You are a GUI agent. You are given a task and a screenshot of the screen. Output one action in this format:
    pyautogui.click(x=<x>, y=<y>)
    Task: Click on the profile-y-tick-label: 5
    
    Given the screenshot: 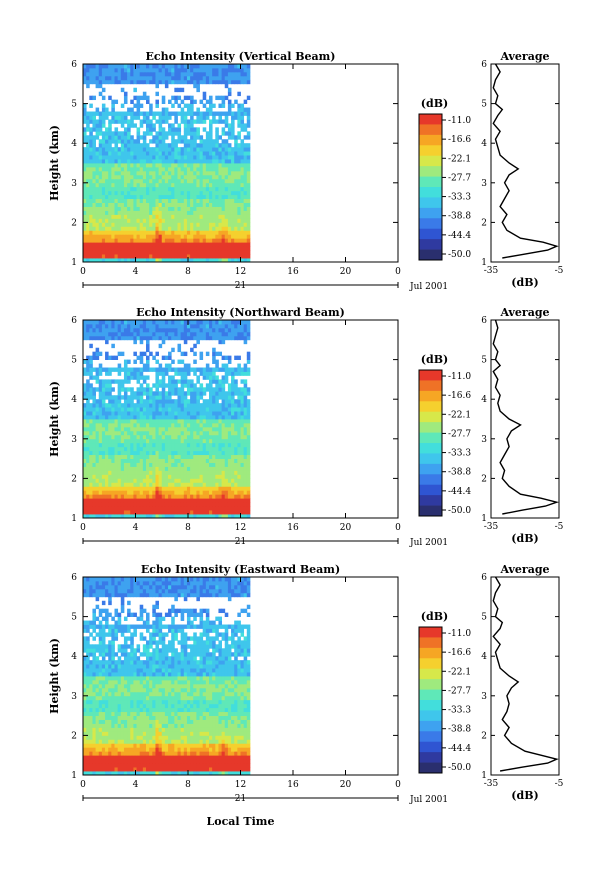 What is the action you would take?
    pyautogui.click(x=484, y=105)
    